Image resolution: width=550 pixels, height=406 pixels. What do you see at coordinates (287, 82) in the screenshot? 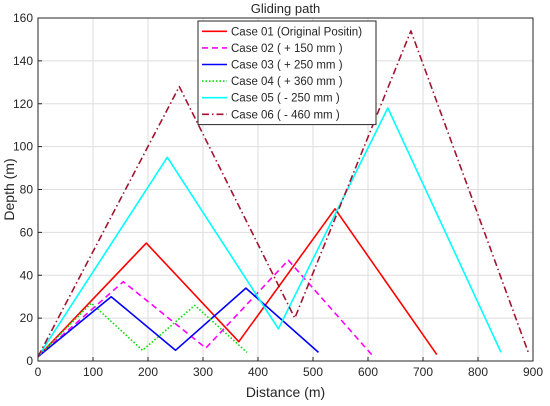
I see `legend-entry-label: Case 04 ( + 360 mm )` at bounding box center [287, 82].